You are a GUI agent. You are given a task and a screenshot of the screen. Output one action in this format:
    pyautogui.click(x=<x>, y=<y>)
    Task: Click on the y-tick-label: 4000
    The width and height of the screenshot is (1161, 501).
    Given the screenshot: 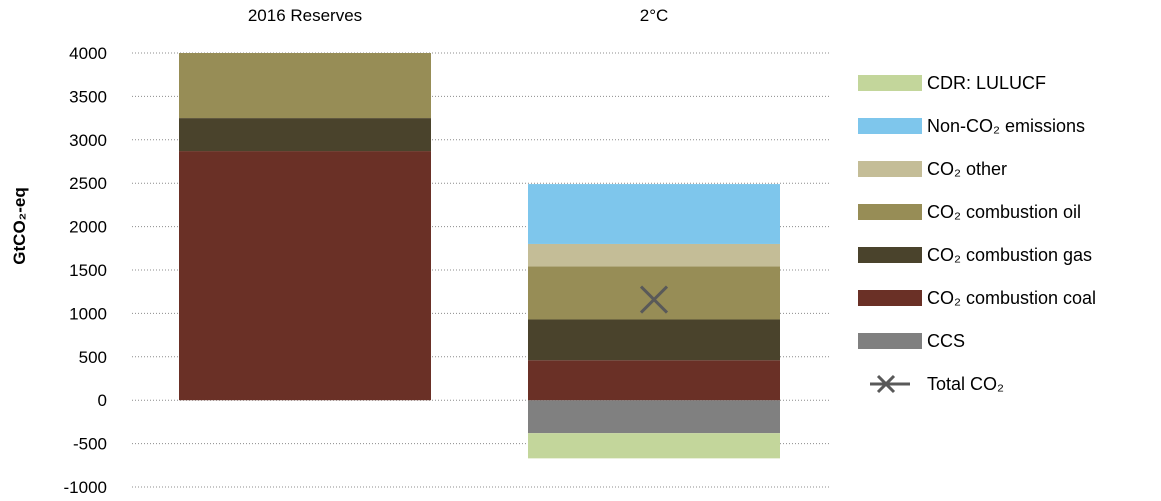 What is the action you would take?
    pyautogui.click(x=88, y=53)
    